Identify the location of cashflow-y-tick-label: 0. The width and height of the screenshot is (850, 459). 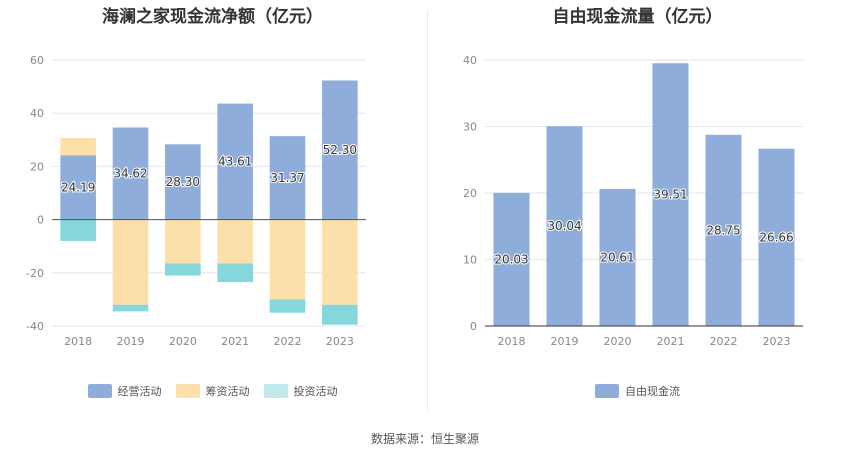
(40, 220).